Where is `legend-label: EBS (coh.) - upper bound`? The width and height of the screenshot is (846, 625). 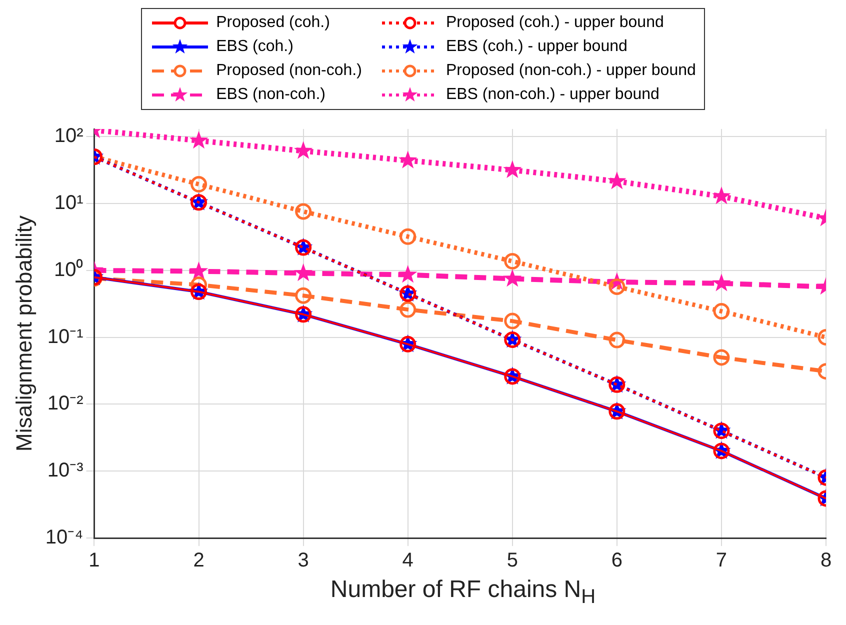
legend-label: EBS (coh.) - upper bound is located at coordinates (537, 47).